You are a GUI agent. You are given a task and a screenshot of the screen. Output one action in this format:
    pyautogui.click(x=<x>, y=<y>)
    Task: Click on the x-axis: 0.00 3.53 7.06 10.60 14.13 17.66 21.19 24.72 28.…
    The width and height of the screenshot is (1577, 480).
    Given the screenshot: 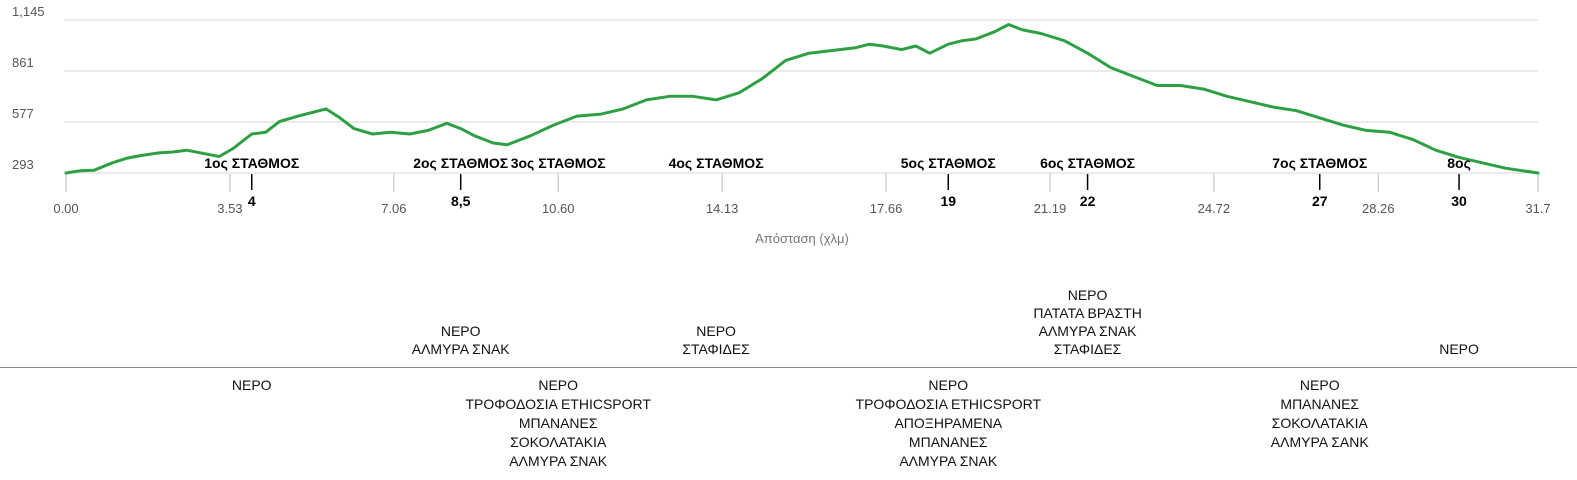 What is the action you would take?
    pyautogui.click(x=802, y=195)
    